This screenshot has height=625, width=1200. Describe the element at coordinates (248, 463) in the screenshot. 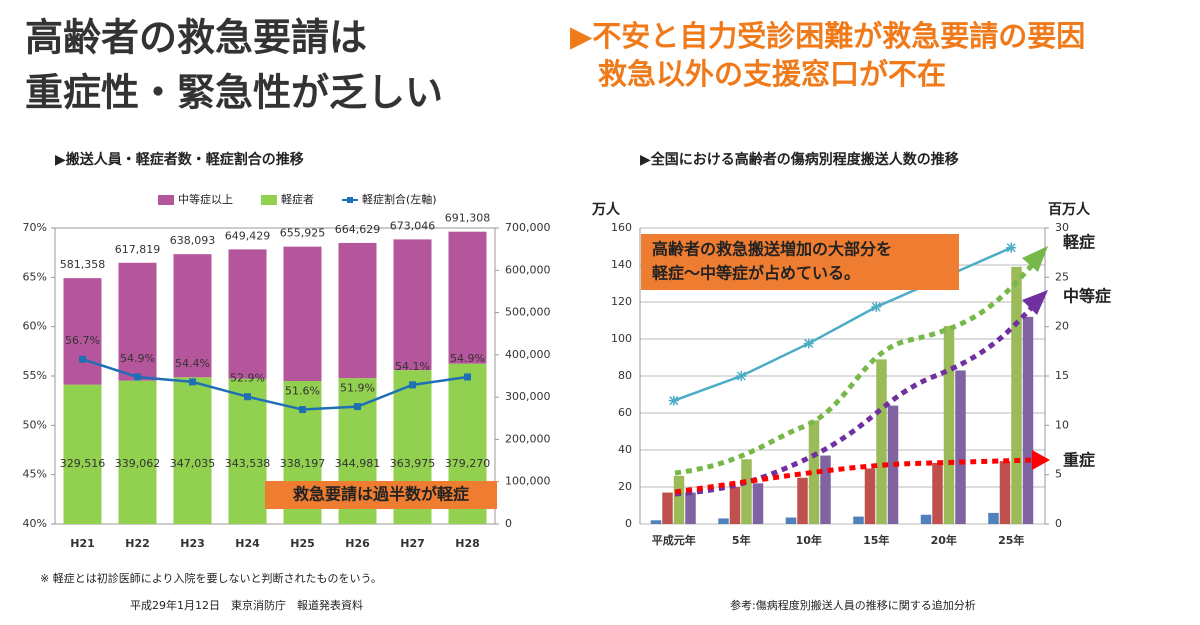

I see `bar-label: 343,538` at that location.